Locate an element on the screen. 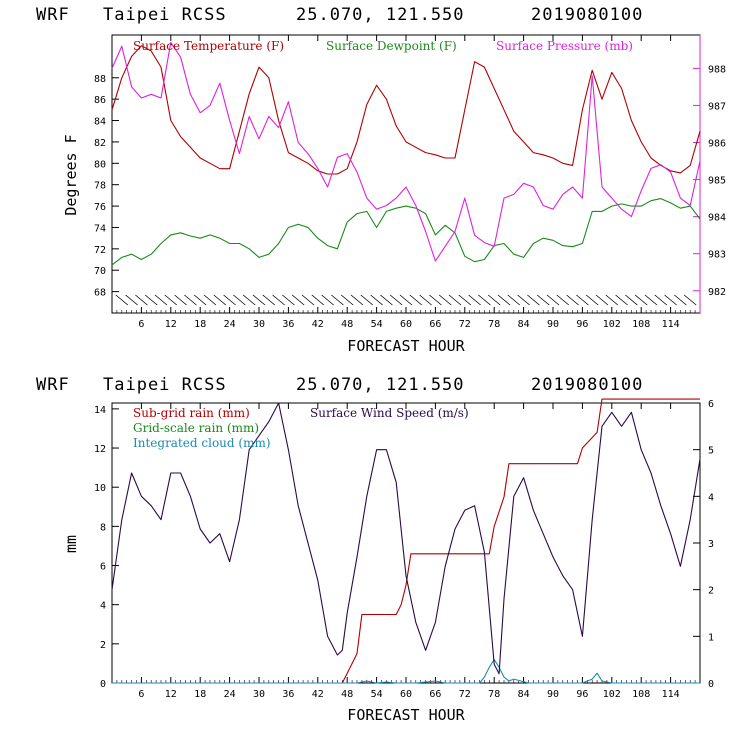  legend-subgrid-rain: Sub-grid rain (mm) is located at coordinates (191, 413).